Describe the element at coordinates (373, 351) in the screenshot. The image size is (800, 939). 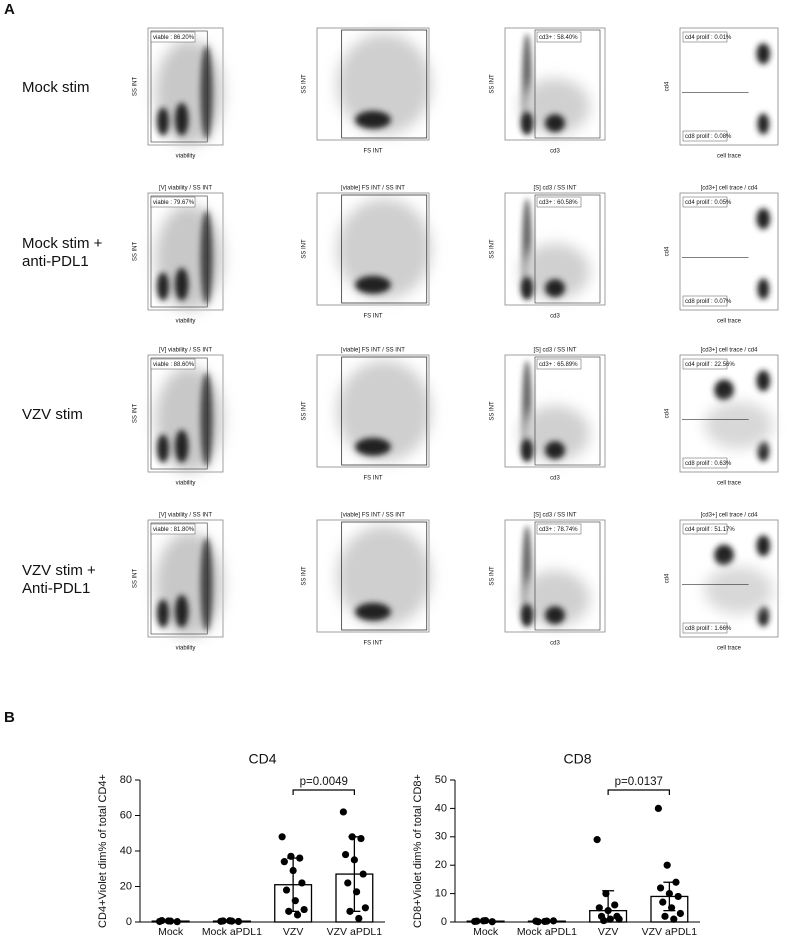
I see `plot-title: [viable] FS INT / SS INT` at that location.